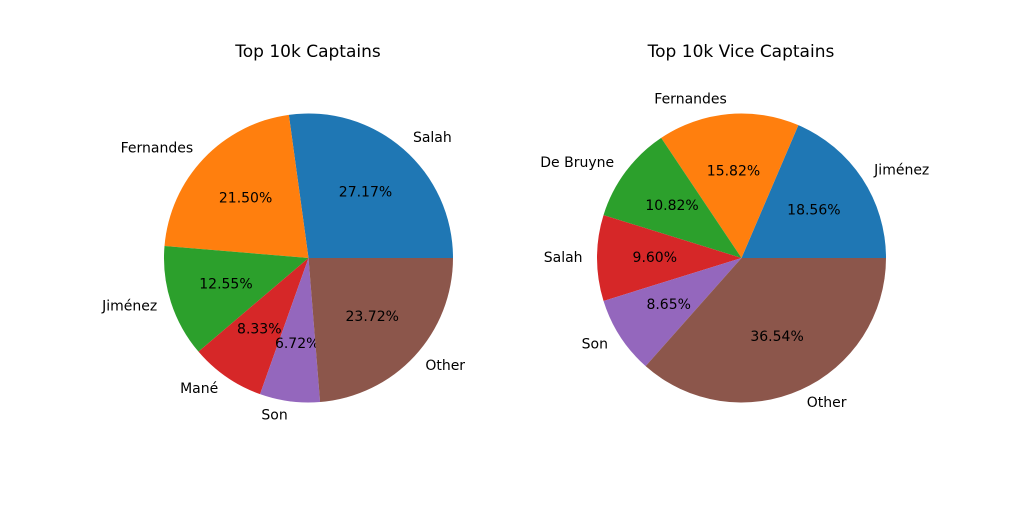 The image size is (1024, 512). Describe the element at coordinates (668, 305) in the screenshot. I see `pie-percent-label-1-son: 8.65%` at that location.